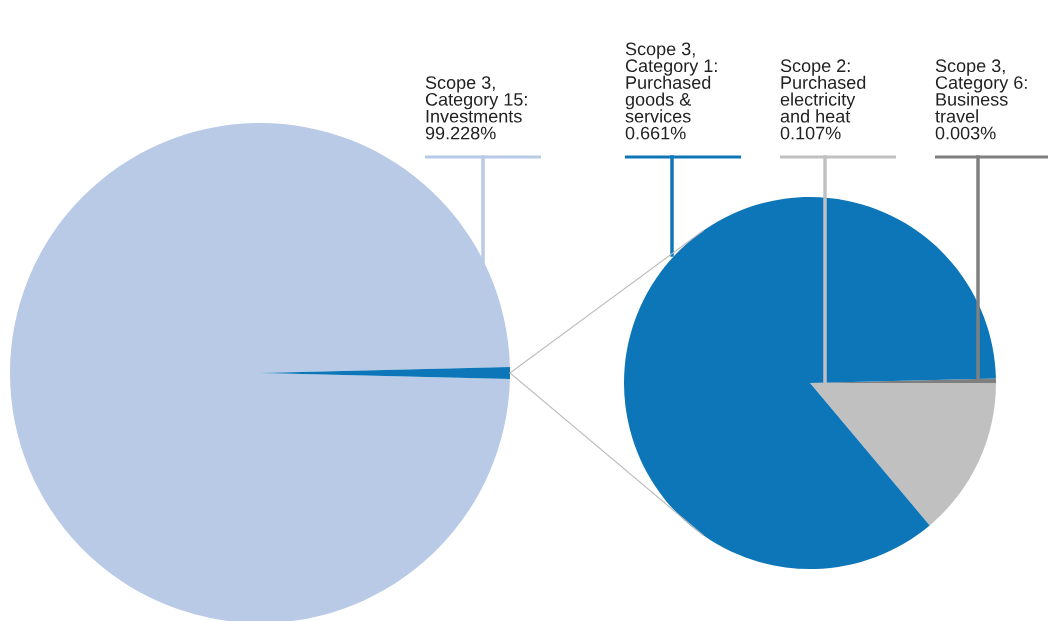 The image size is (1048, 621). What do you see at coordinates (460, 133) in the screenshot?
I see `data-label: 99.228%` at bounding box center [460, 133].